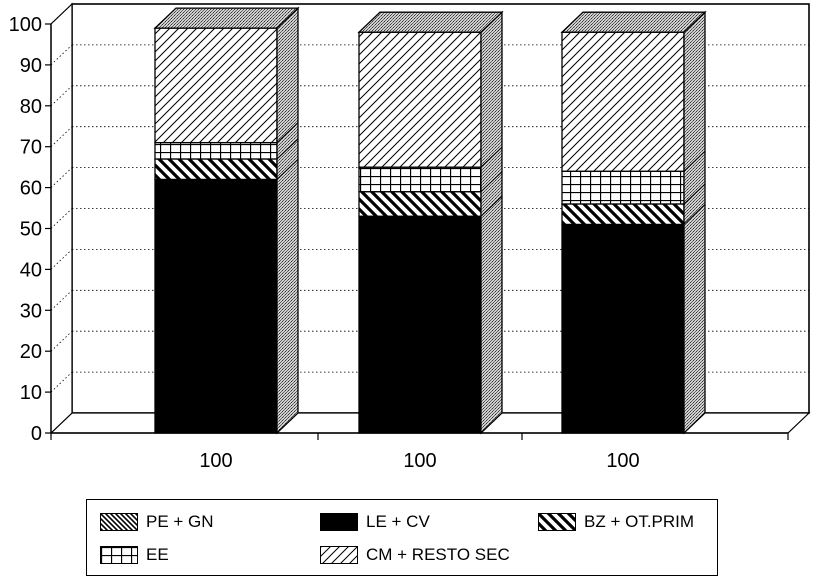 This screenshot has width=814, height=588. I want to click on y-tick-label: 20, so click(31, 352).